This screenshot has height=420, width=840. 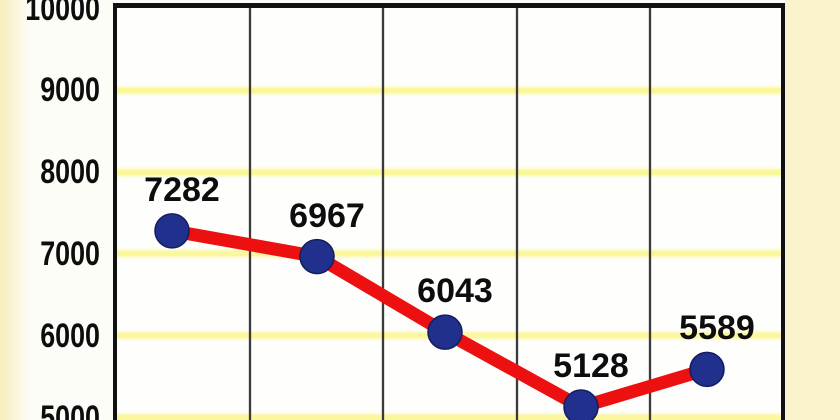 What do you see at coordinates (15, 210) in the screenshot?
I see `left-edge-gradient` at bounding box center [15, 210].